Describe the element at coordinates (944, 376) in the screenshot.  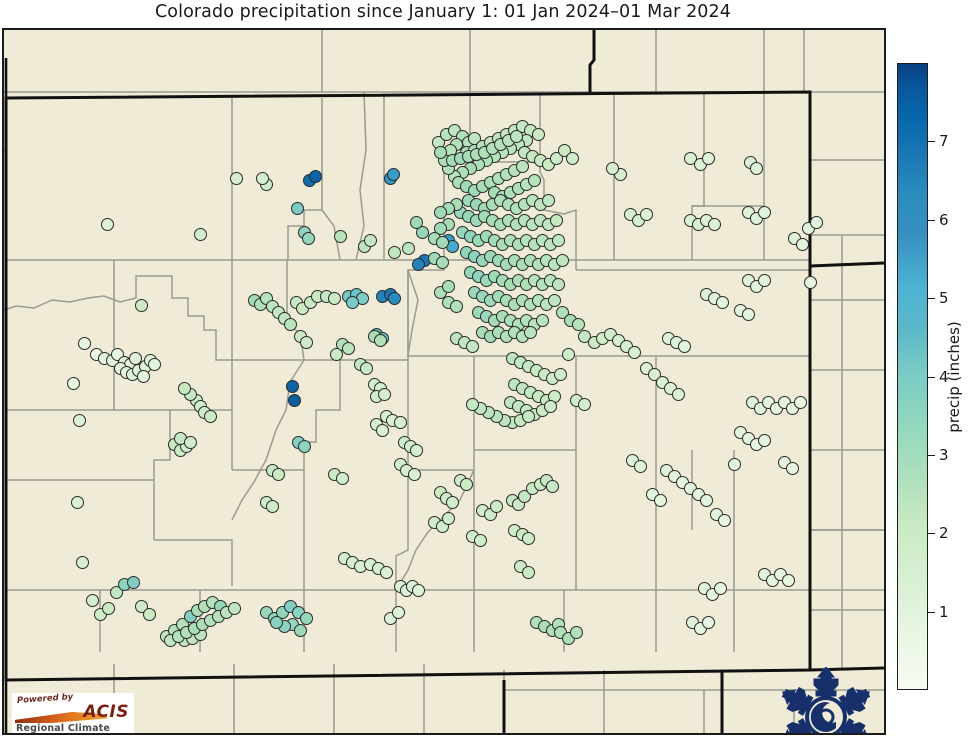
I see `colorbar-tick-label: 4` at that location.